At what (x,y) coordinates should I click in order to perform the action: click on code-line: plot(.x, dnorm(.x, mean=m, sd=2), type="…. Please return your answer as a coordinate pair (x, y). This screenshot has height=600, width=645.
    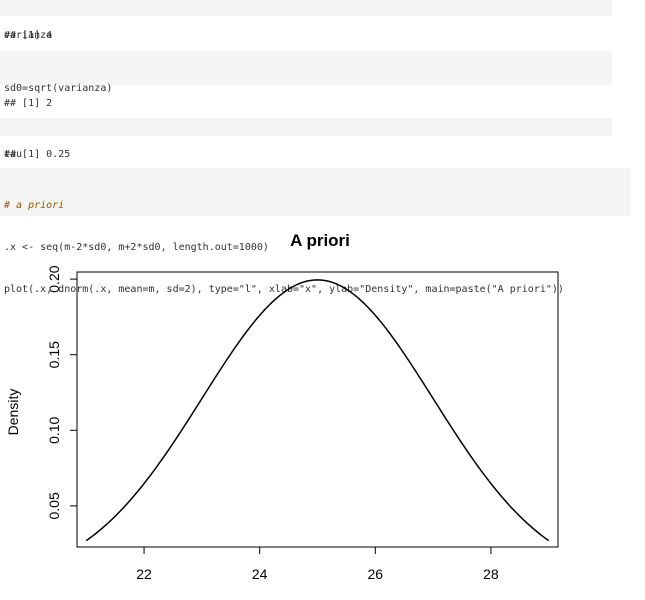
    Looking at the image, I should click on (284, 289).